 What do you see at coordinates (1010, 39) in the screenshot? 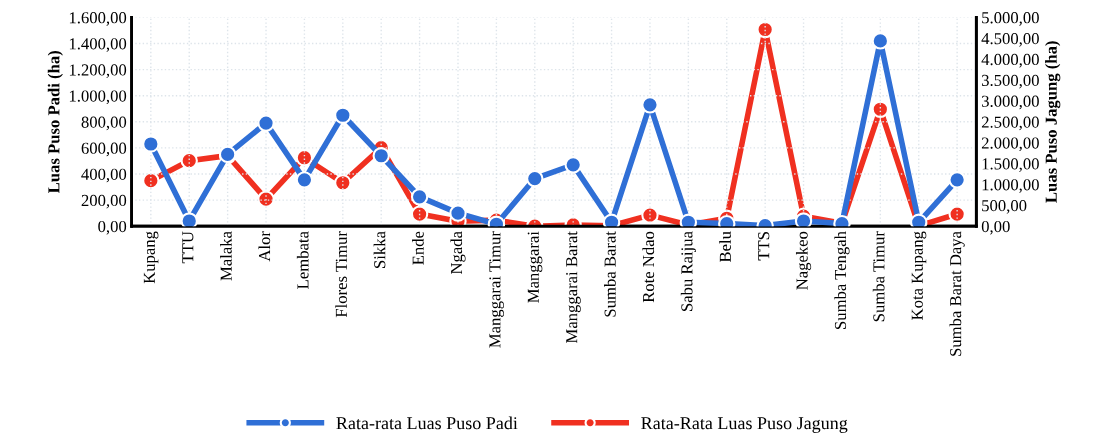
I see `y2-tick-label: 4.500,00` at bounding box center [1010, 39].